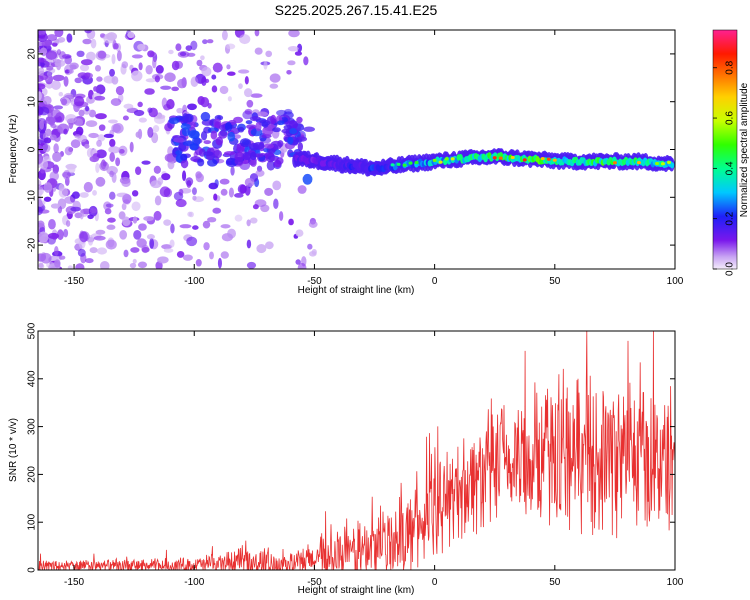  I want to click on colorbar-tick-label: 0.6, so click(730, 118).